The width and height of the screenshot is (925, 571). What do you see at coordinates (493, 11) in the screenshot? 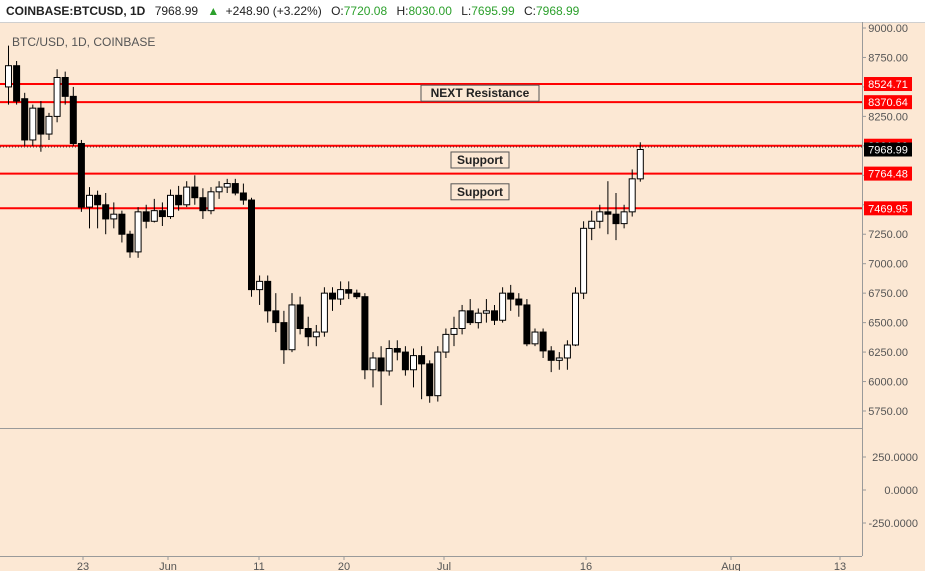
I see `low-value: 7695.99` at bounding box center [493, 11].